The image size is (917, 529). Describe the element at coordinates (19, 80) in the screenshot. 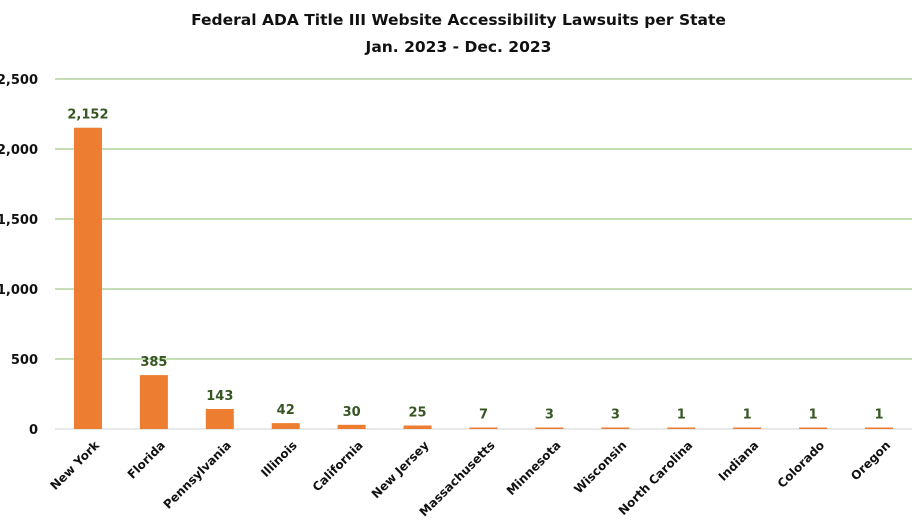

I see `y-tick-label: 2,500` at that location.